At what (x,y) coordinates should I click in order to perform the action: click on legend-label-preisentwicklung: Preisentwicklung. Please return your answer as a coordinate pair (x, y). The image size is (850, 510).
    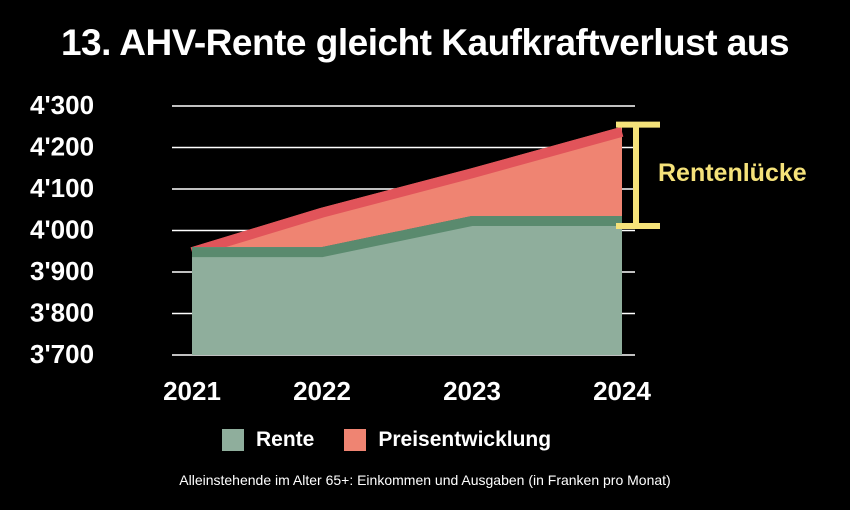
    Looking at the image, I should click on (465, 439).